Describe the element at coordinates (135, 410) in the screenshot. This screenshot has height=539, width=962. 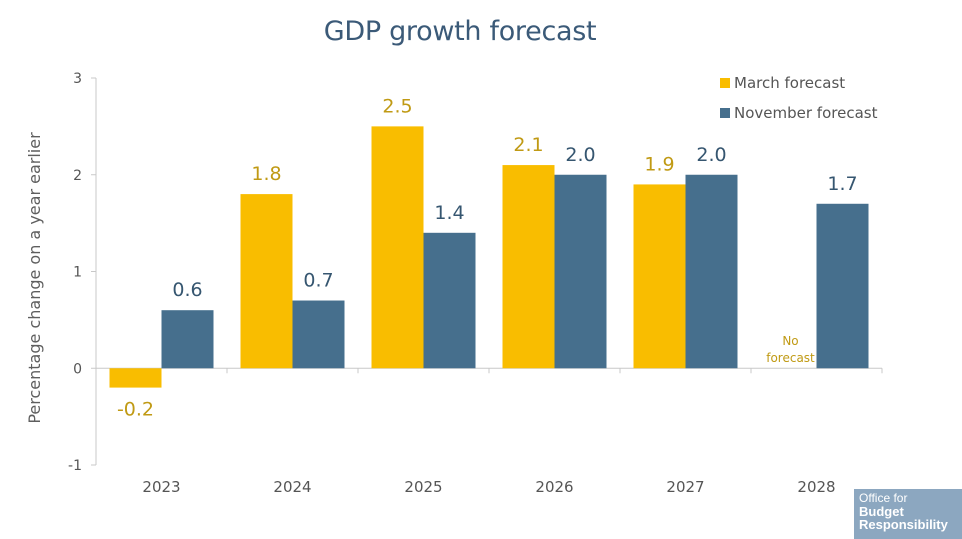
I see `data-label: -0.2` at that location.